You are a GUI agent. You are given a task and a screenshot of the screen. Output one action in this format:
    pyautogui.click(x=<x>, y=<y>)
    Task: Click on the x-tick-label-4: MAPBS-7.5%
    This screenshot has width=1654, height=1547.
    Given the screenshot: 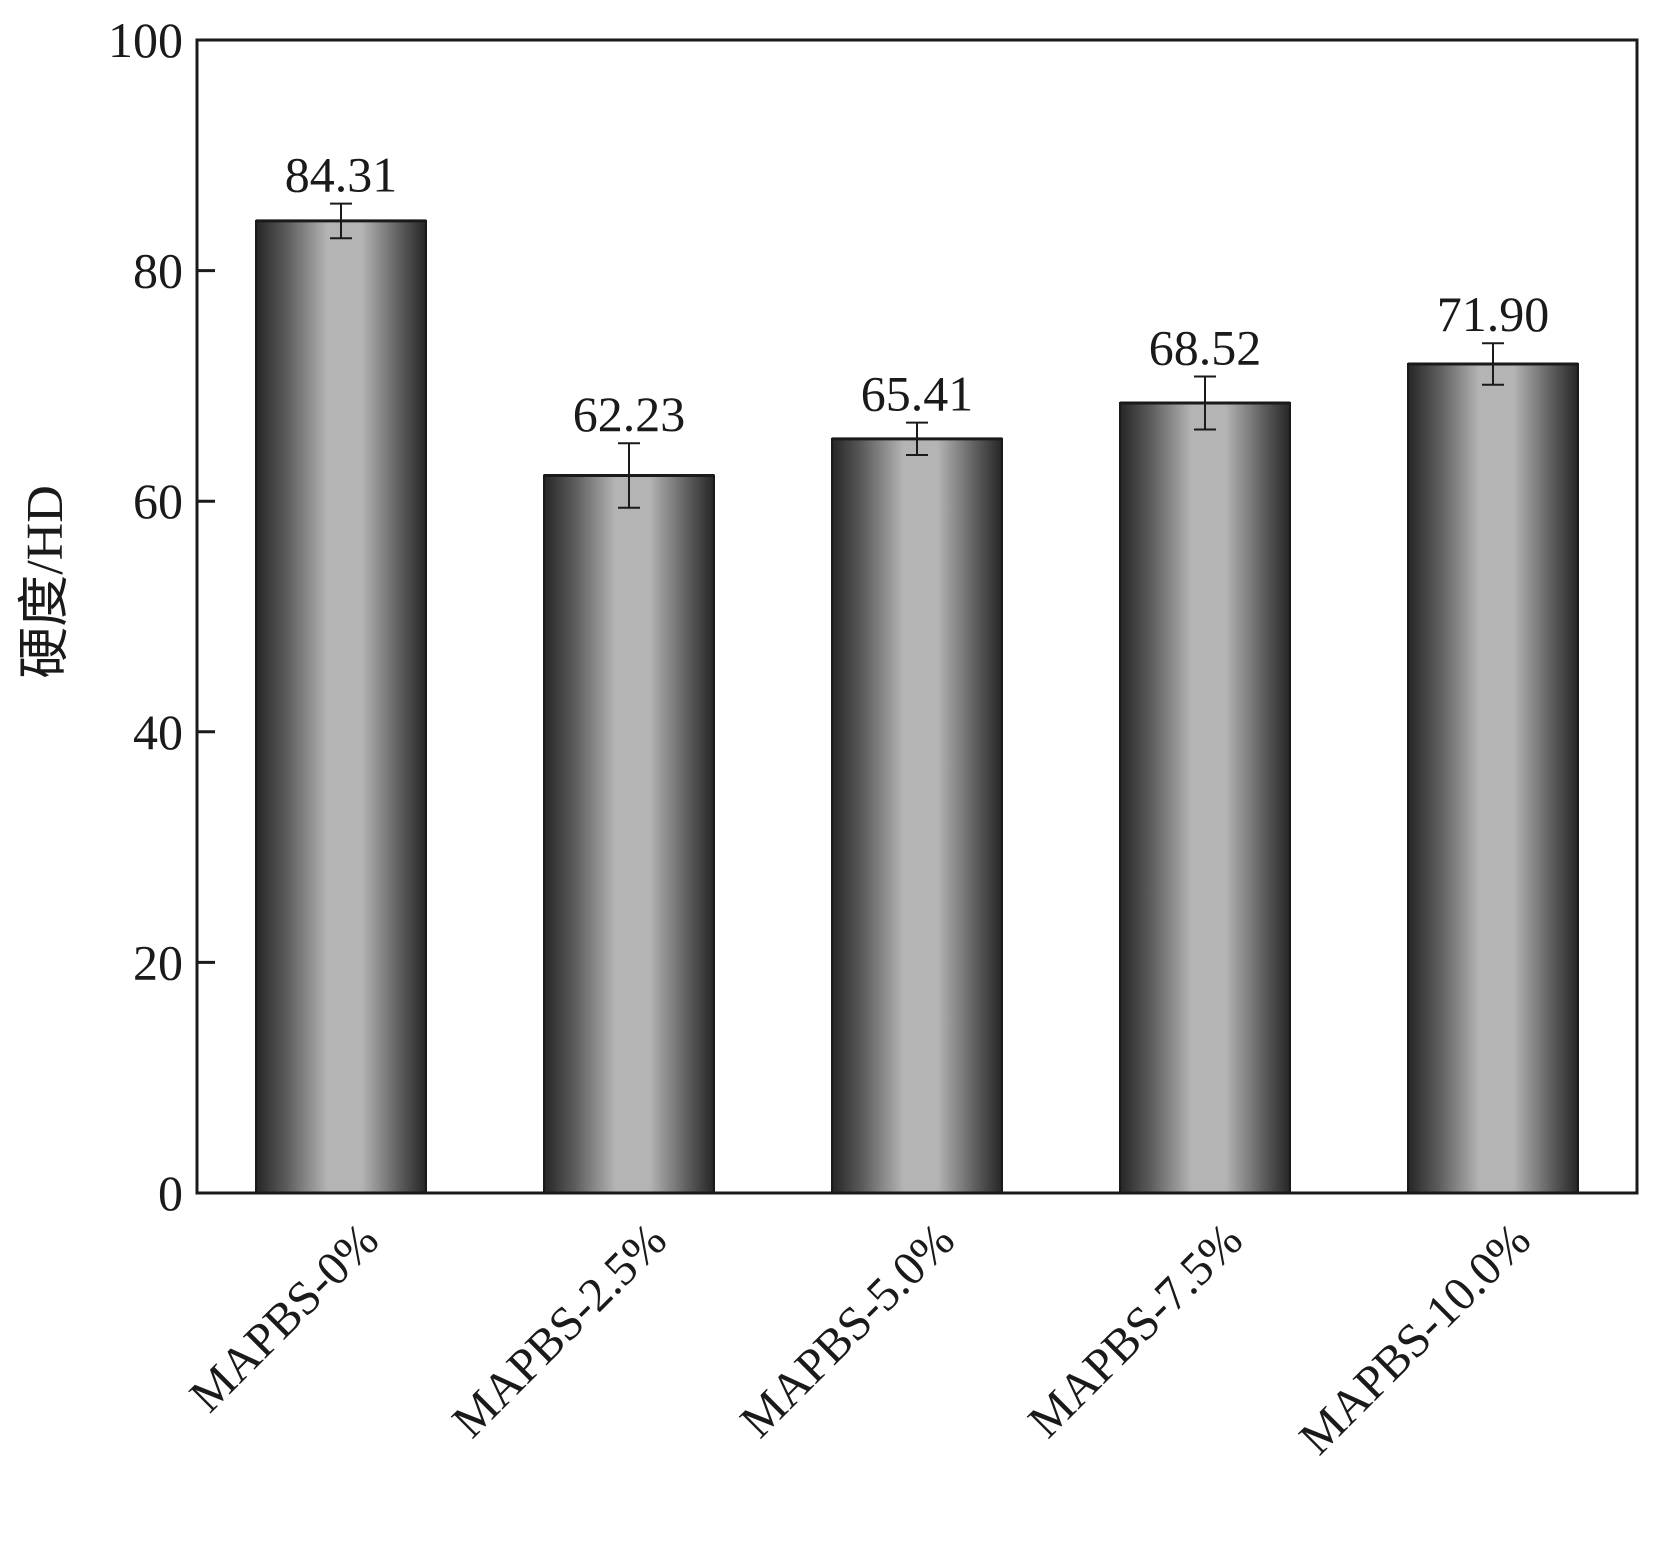 What is the action you would take?
    pyautogui.click(x=1135, y=1330)
    